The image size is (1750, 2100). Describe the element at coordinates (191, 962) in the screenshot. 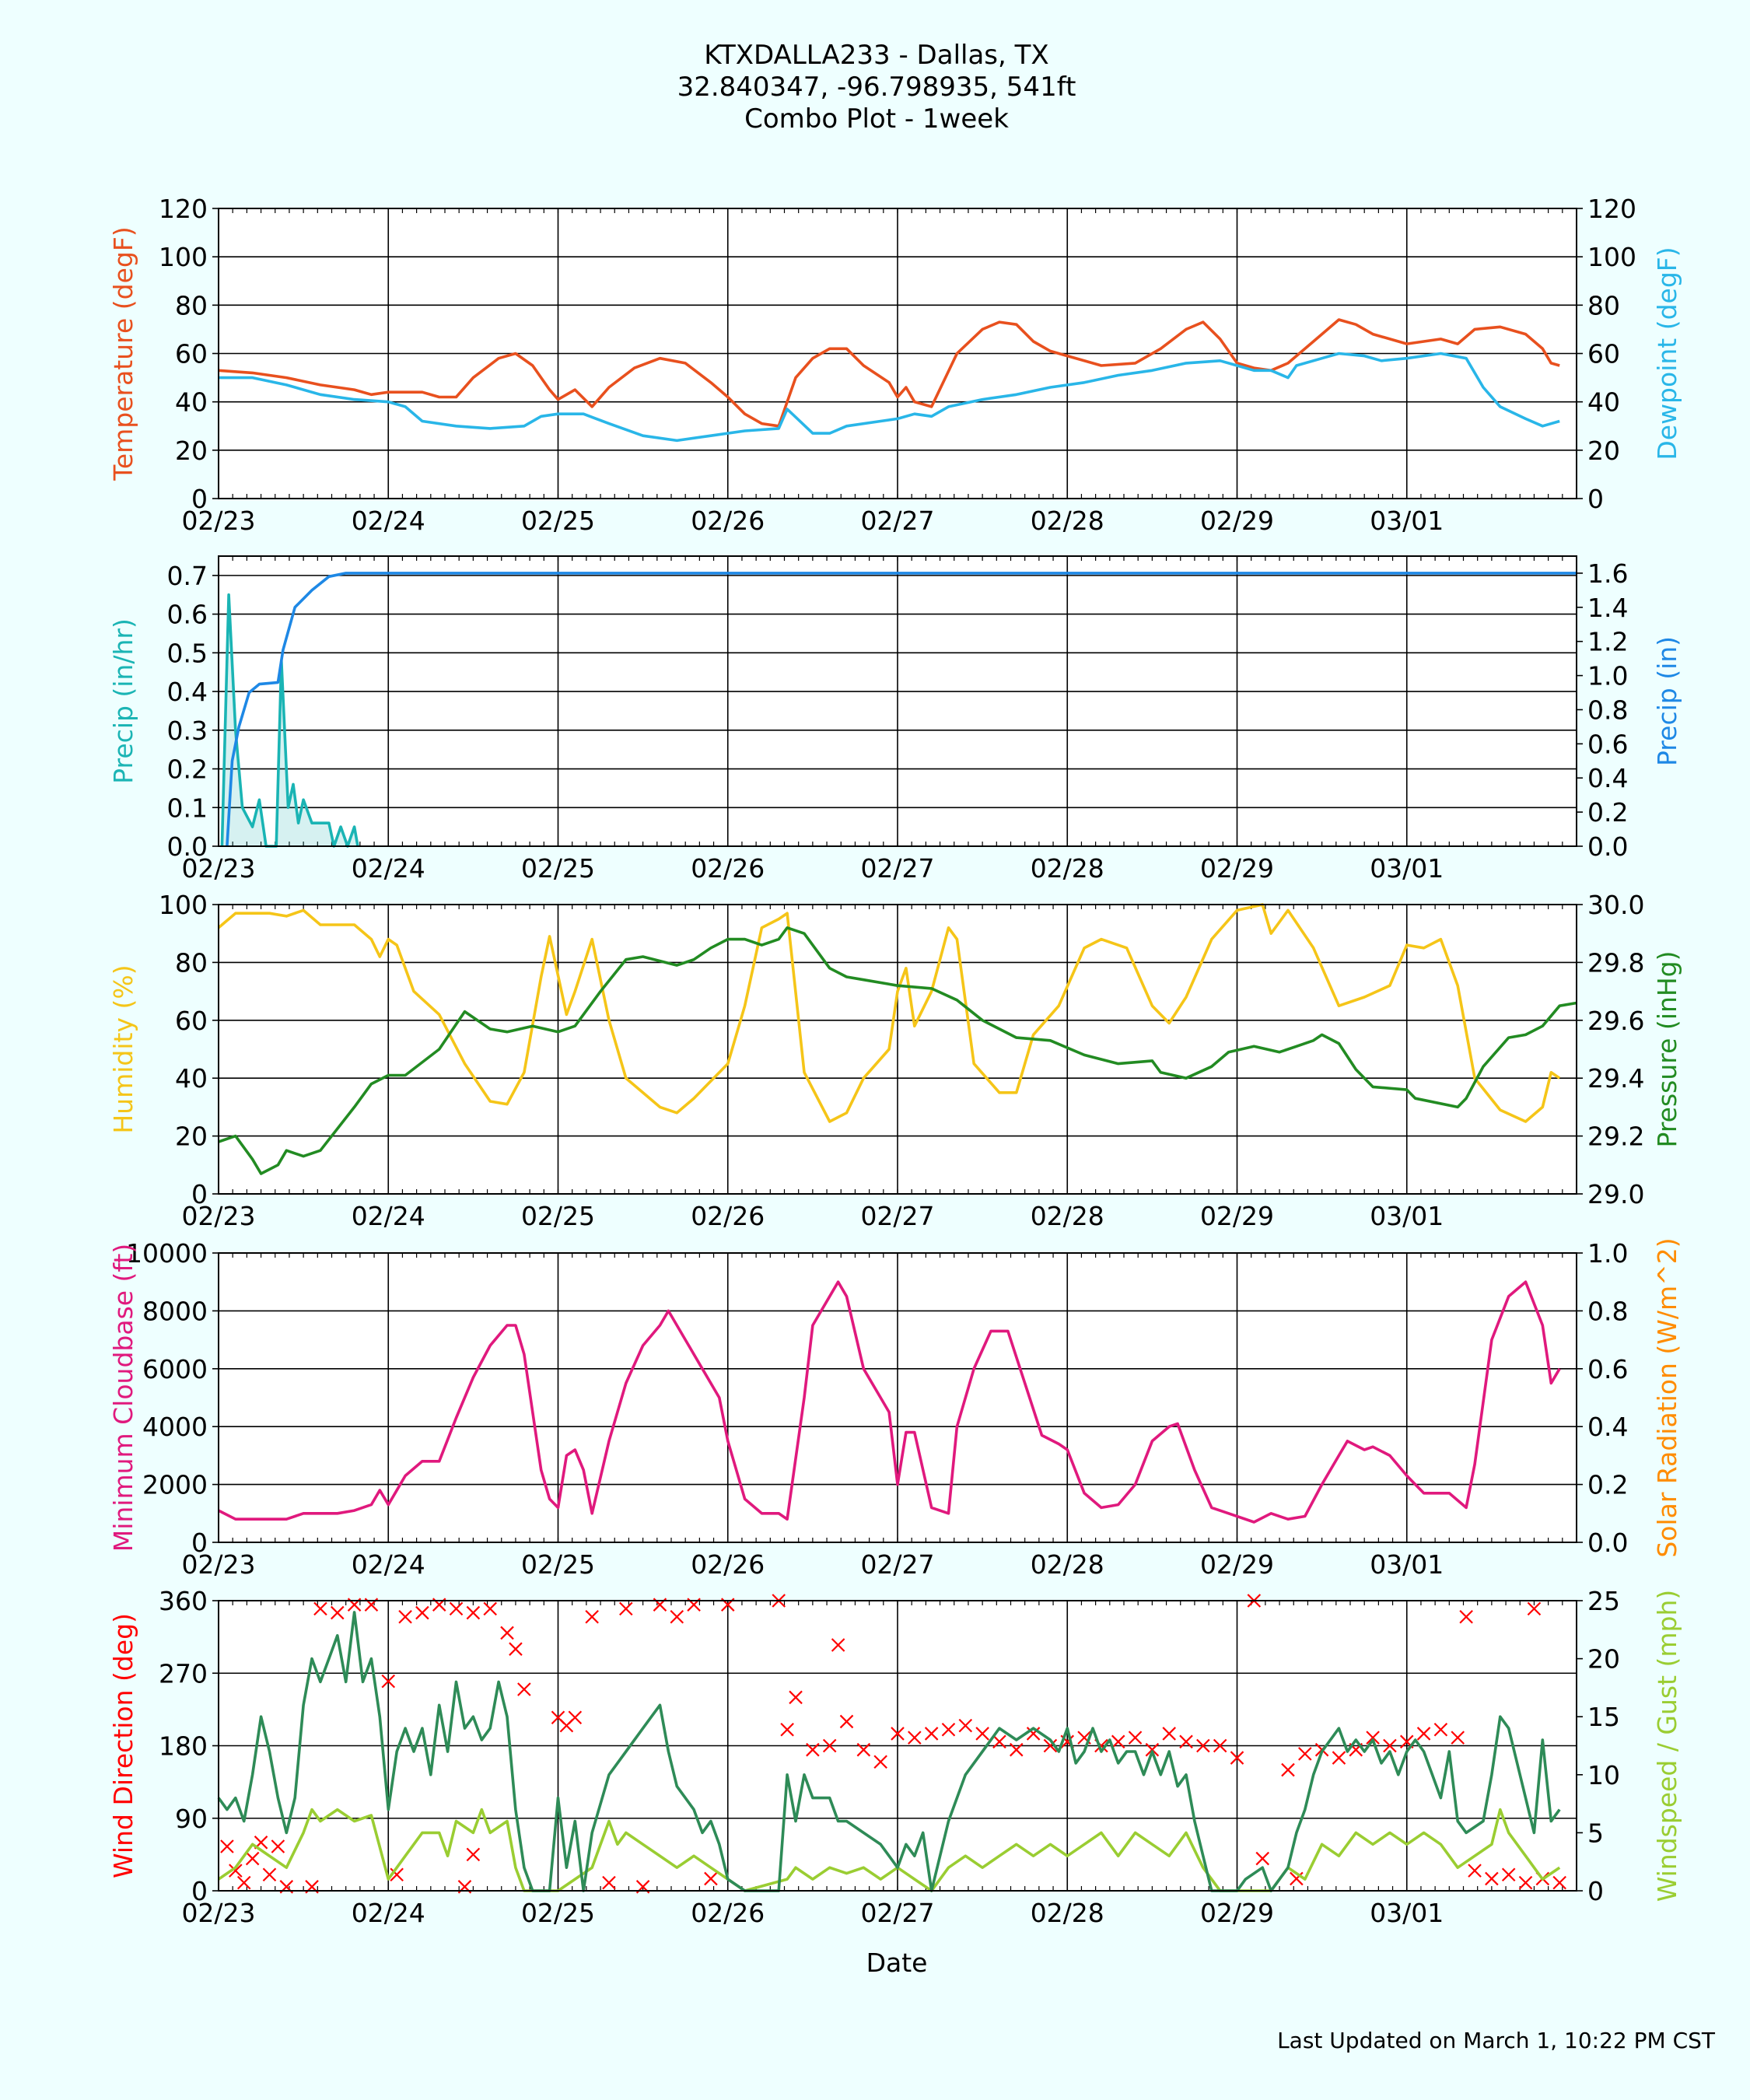

I see `y-left-tick-label: 80` at that location.